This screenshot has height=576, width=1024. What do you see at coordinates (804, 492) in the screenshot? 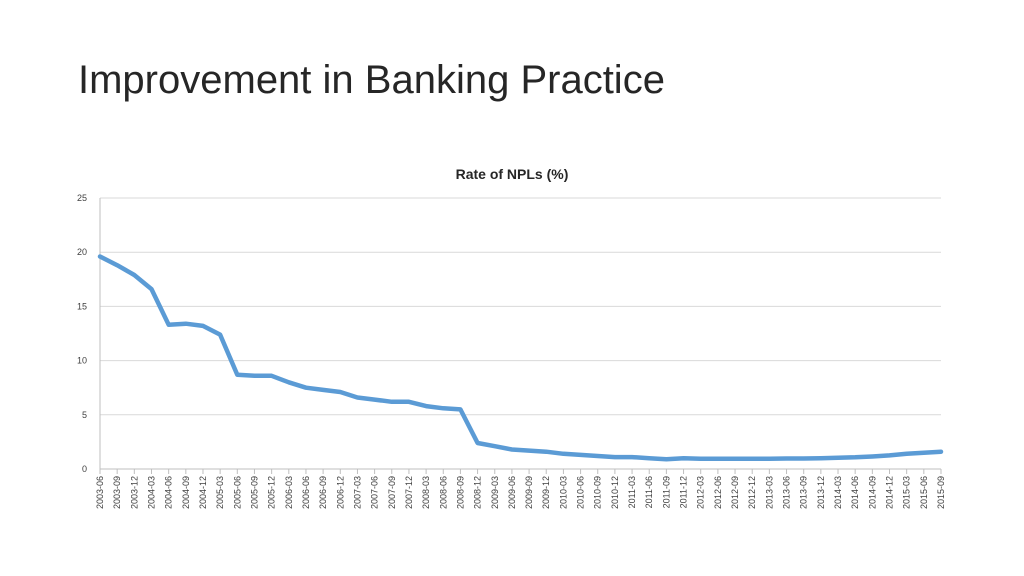
I see `x-tick-label: 2013-09` at bounding box center [804, 492].